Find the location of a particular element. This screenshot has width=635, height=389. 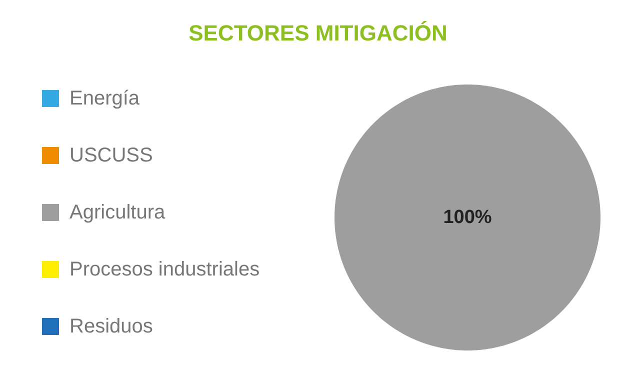

data-label: 100% is located at coordinates (467, 217).